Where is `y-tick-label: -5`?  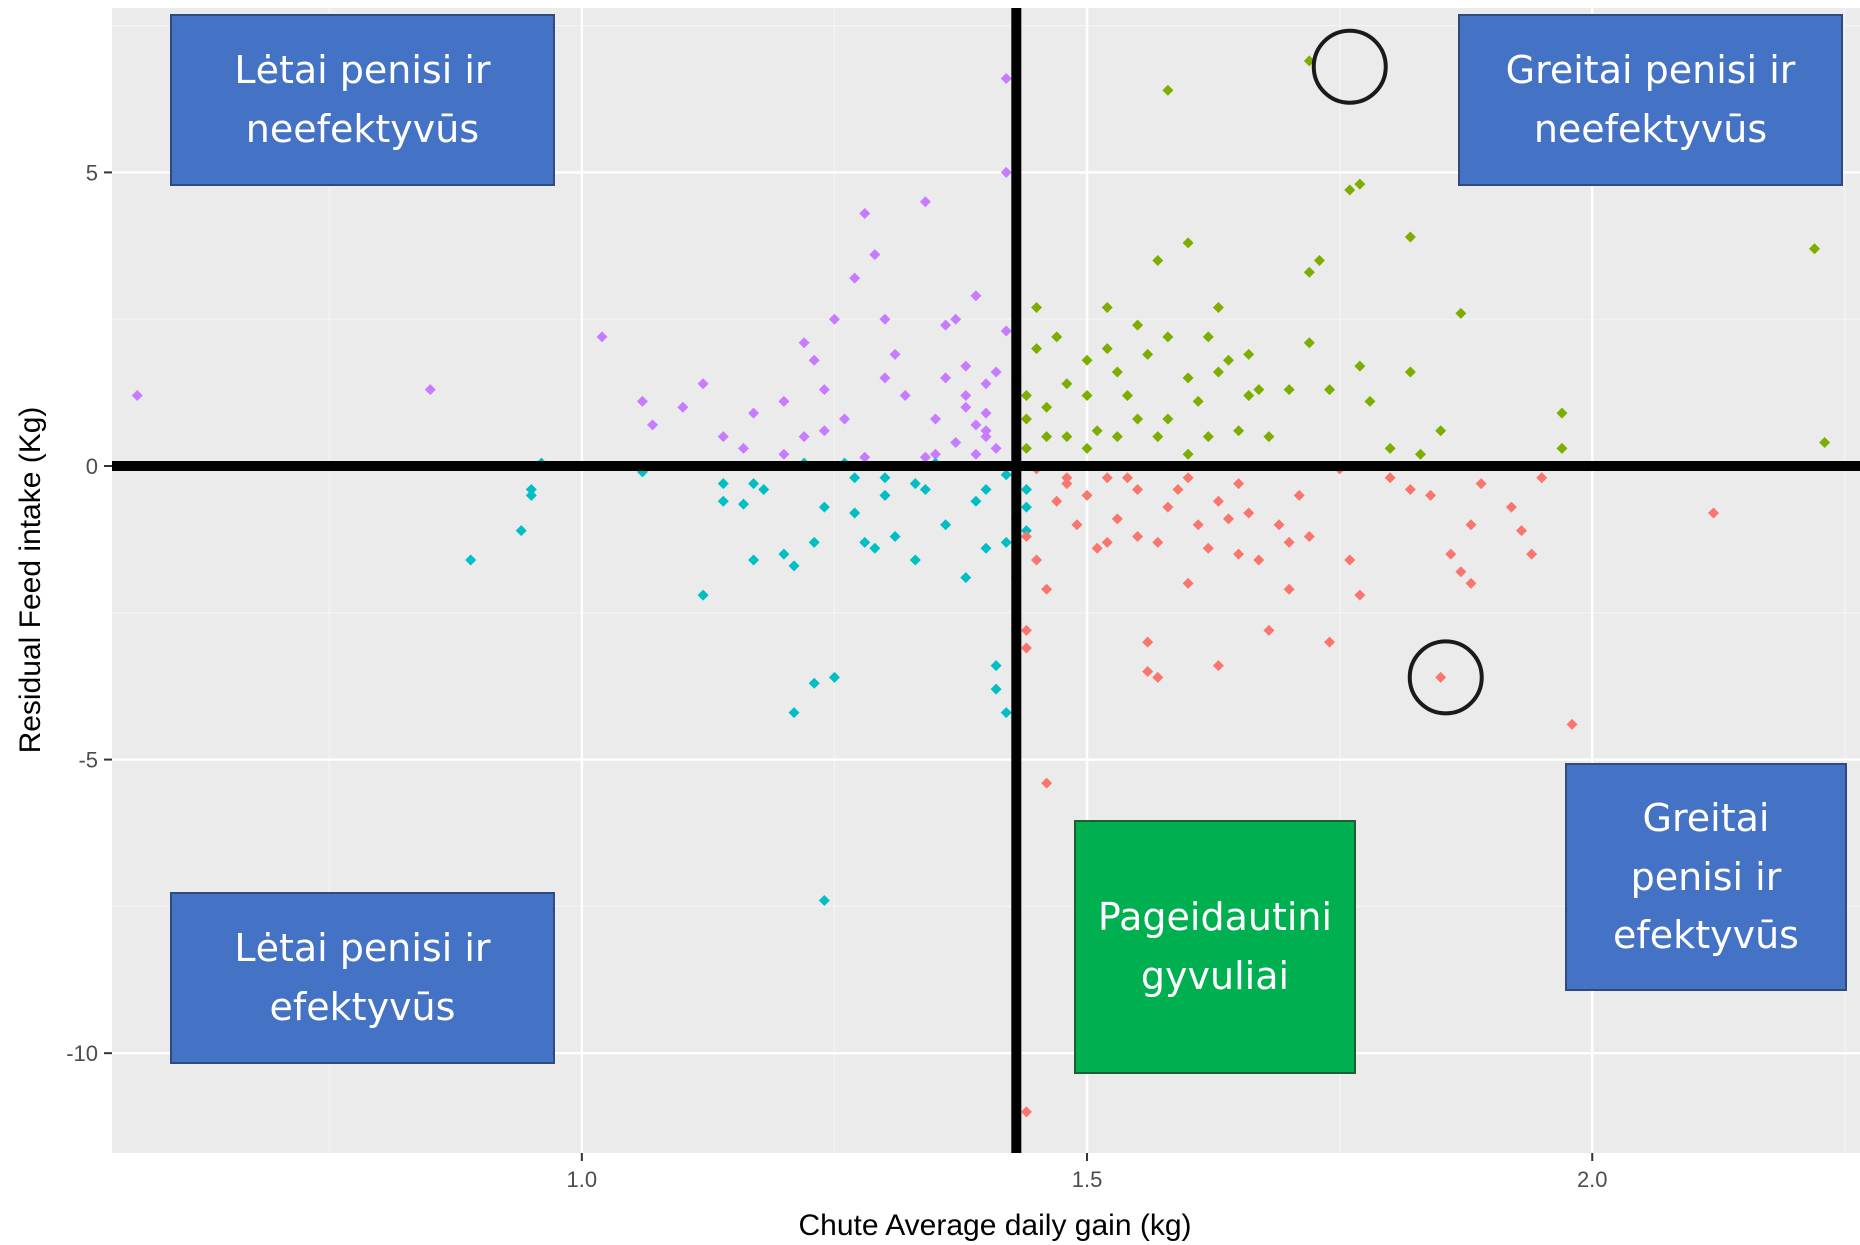 y-tick-label: -5 is located at coordinates (88, 760).